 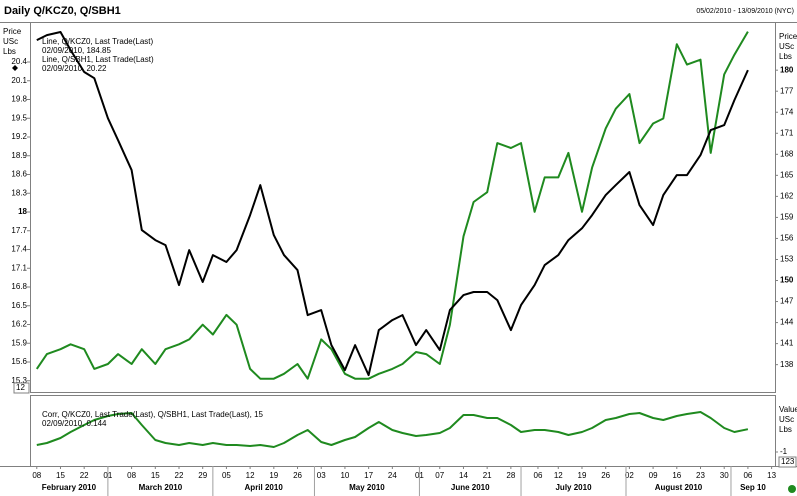 I want to click on y-tick-label: 18.9, so click(x=19, y=155).